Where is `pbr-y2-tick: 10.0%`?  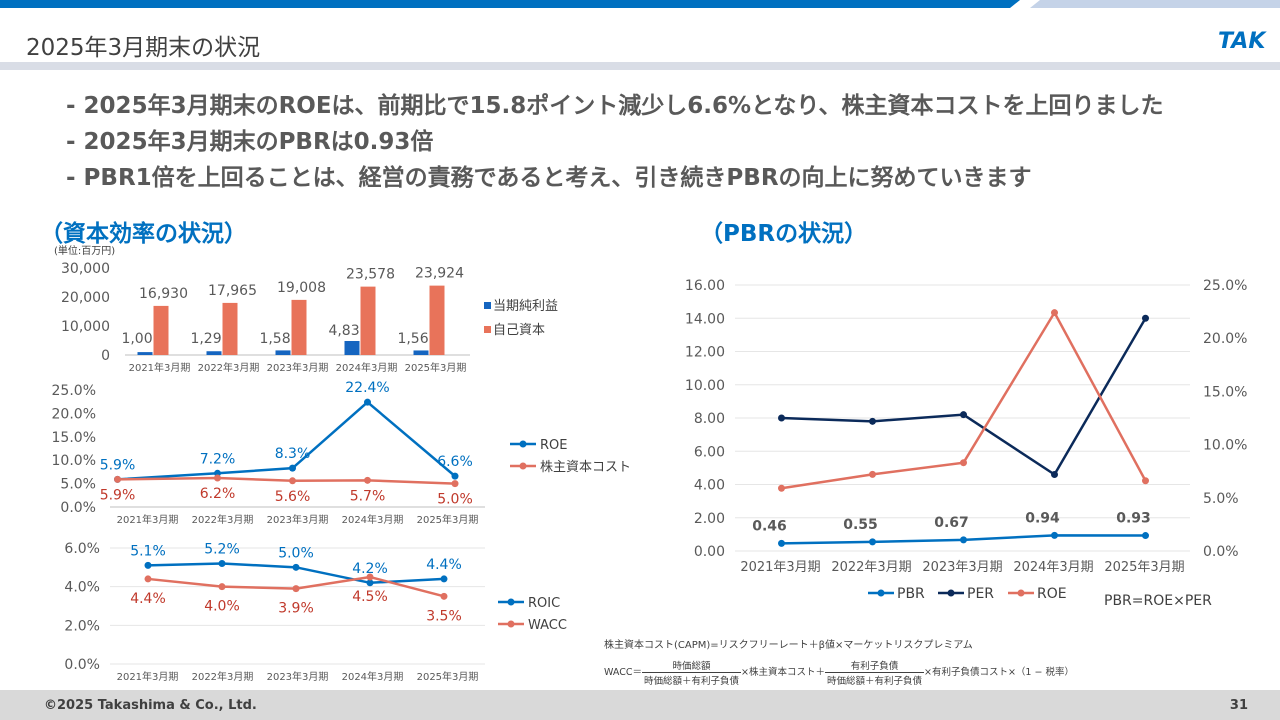
pbr-y2-tick: 10.0% is located at coordinates (1225, 446).